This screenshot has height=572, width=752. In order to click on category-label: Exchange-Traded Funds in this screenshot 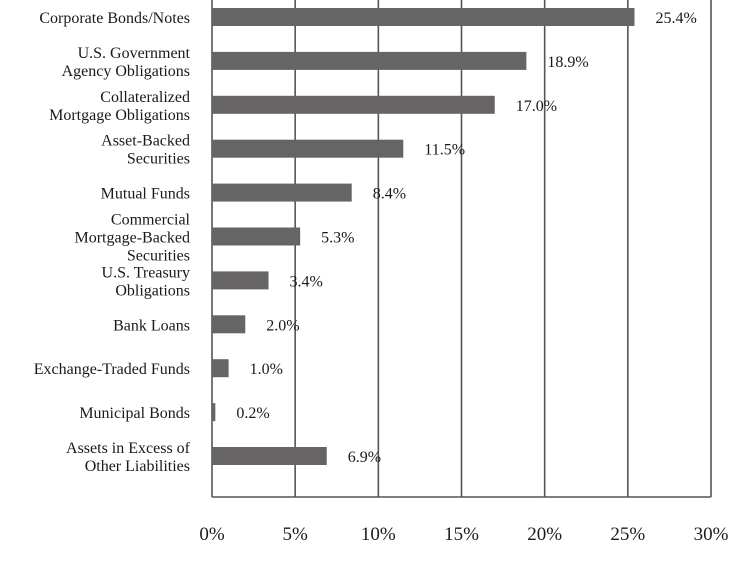, I will do `click(112, 369)`.